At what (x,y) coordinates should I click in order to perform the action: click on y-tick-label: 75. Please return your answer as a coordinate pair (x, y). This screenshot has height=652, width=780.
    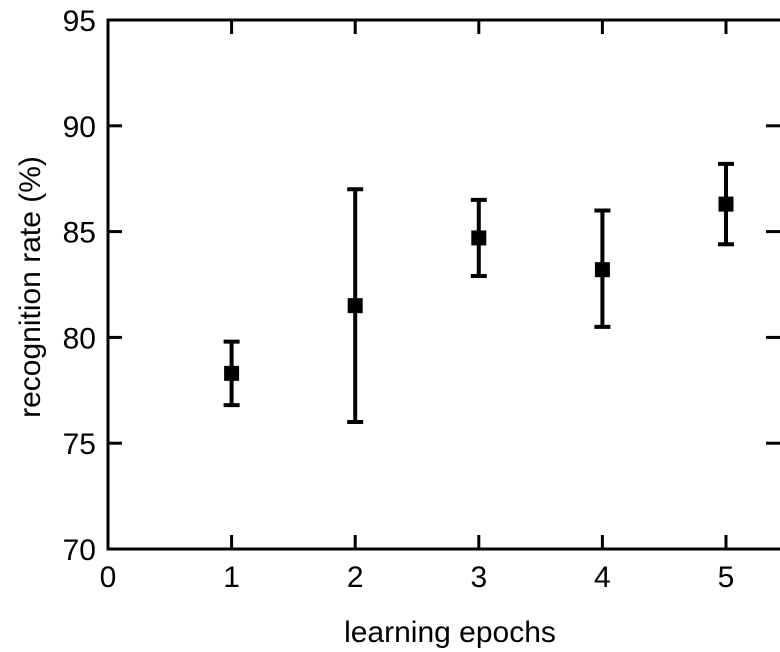
    Looking at the image, I should click on (79, 444).